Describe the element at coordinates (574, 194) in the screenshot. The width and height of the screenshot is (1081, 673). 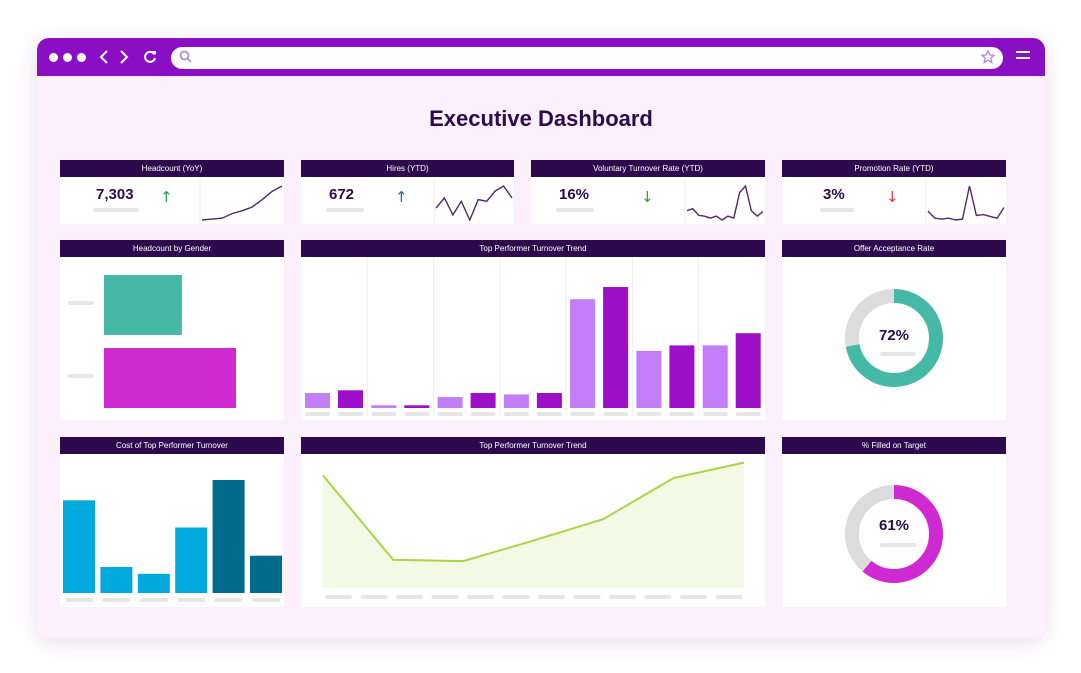
I see `kpi-value: 16%` at that location.